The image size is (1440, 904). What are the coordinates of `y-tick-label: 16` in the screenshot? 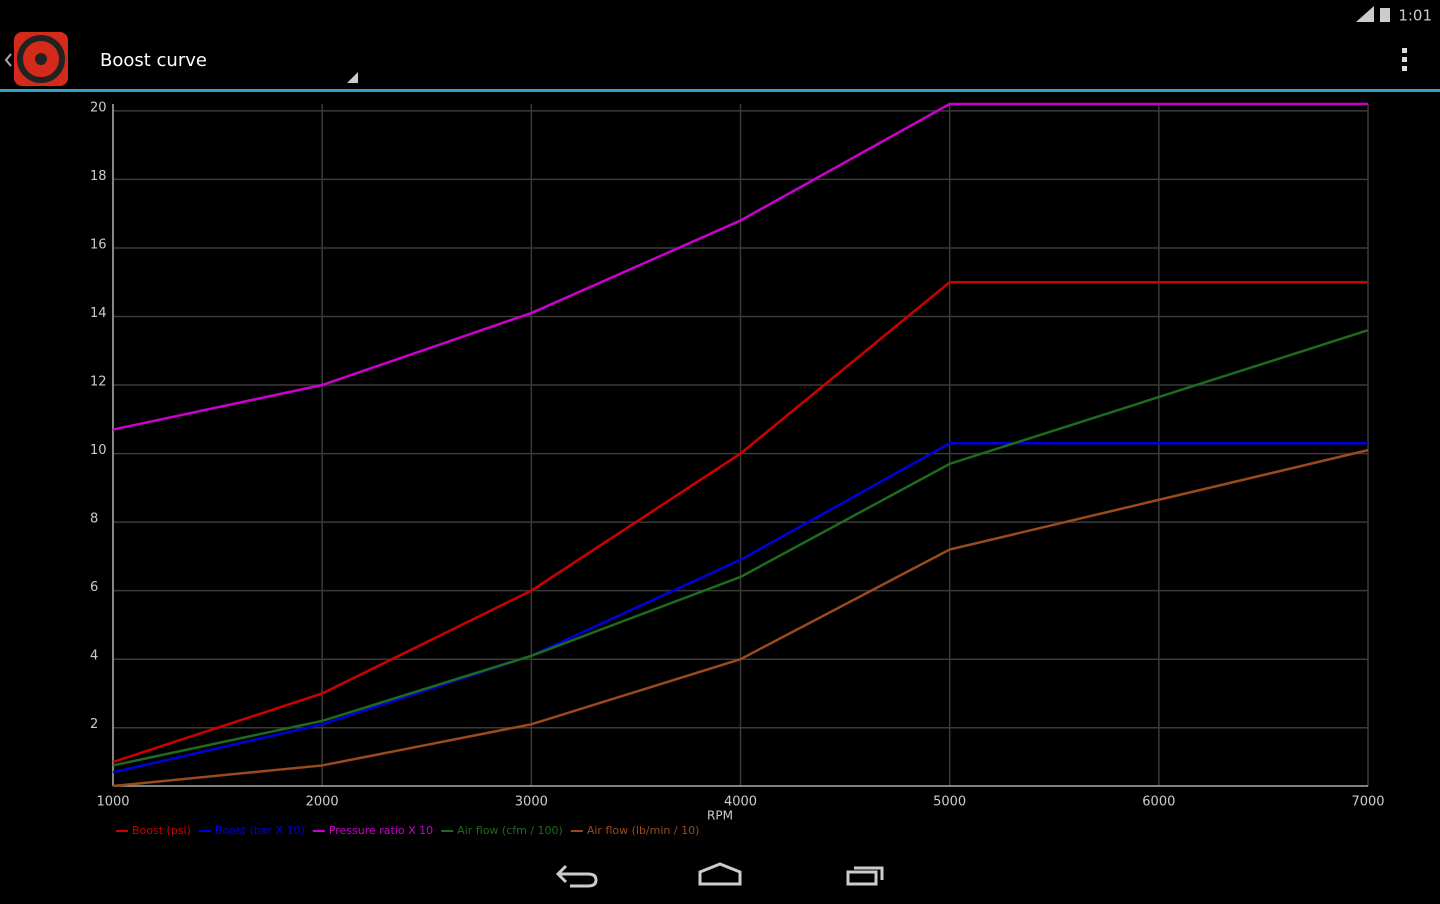 It's located at (98, 244).